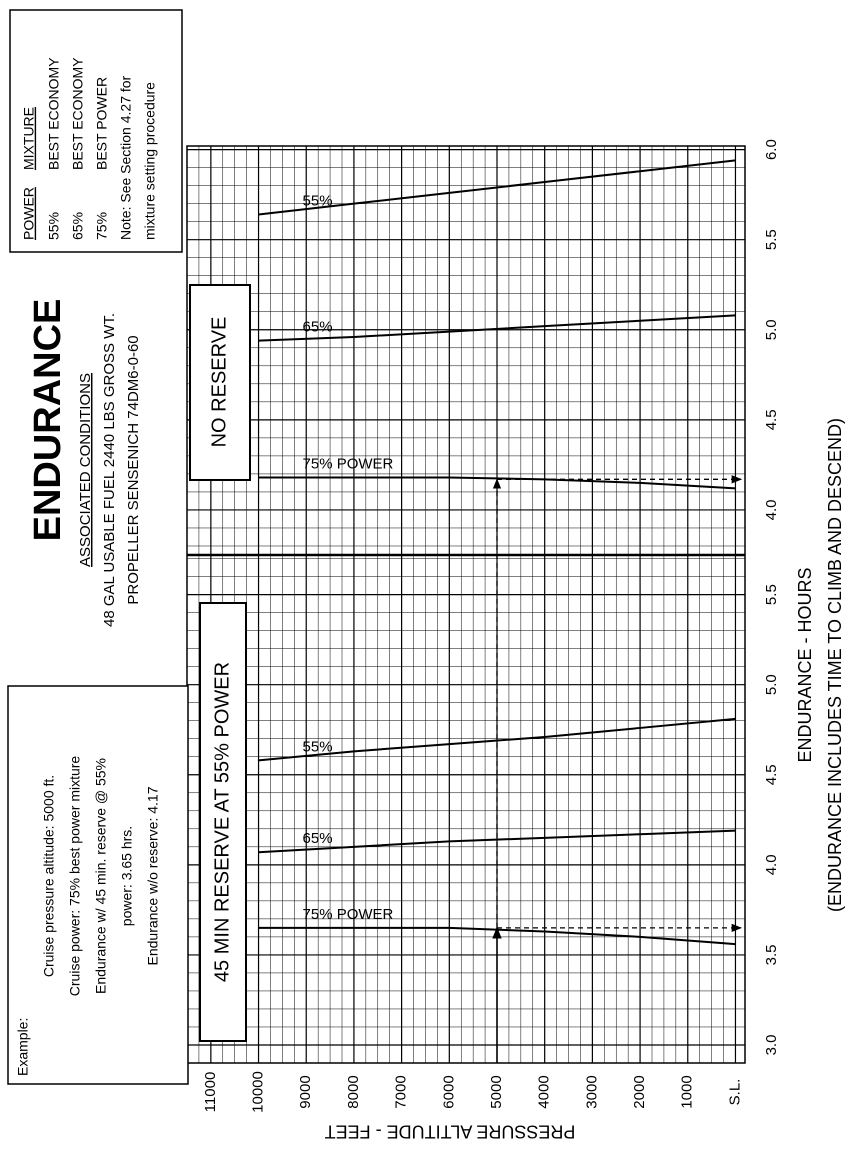 This screenshot has width=856, height=1150. What do you see at coordinates (150, 161) in the screenshot?
I see `legend-note: mixture setting procedure` at bounding box center [150, 161].